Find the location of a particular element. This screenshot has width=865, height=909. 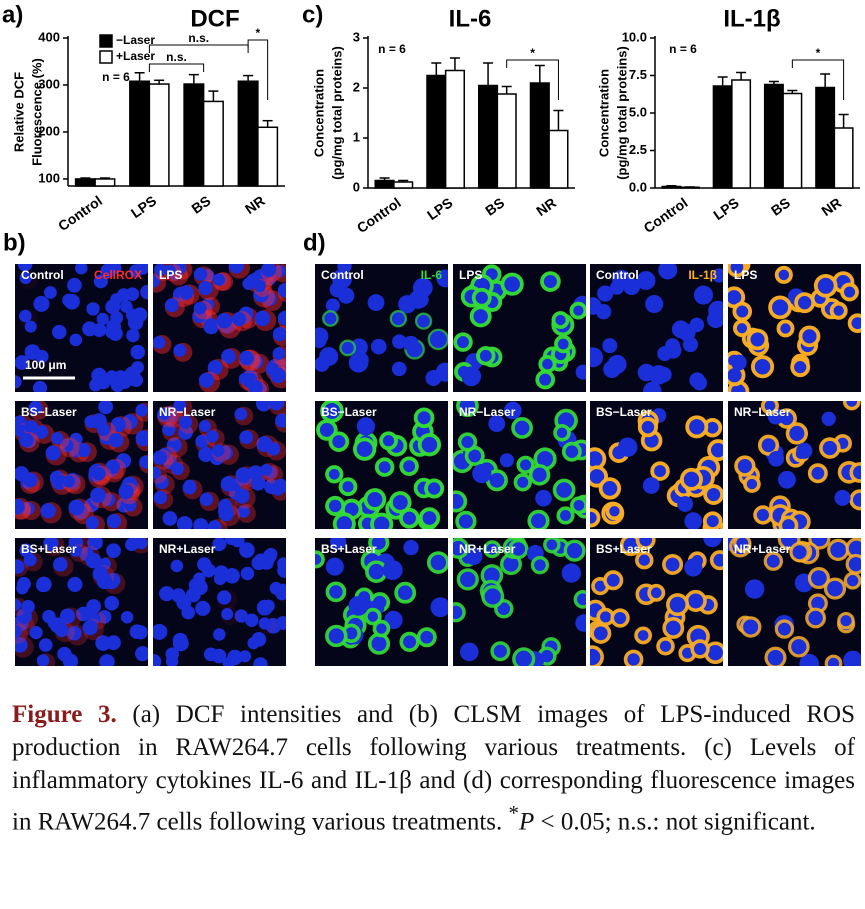

legend-swatch is located at coordinates (106, 57).